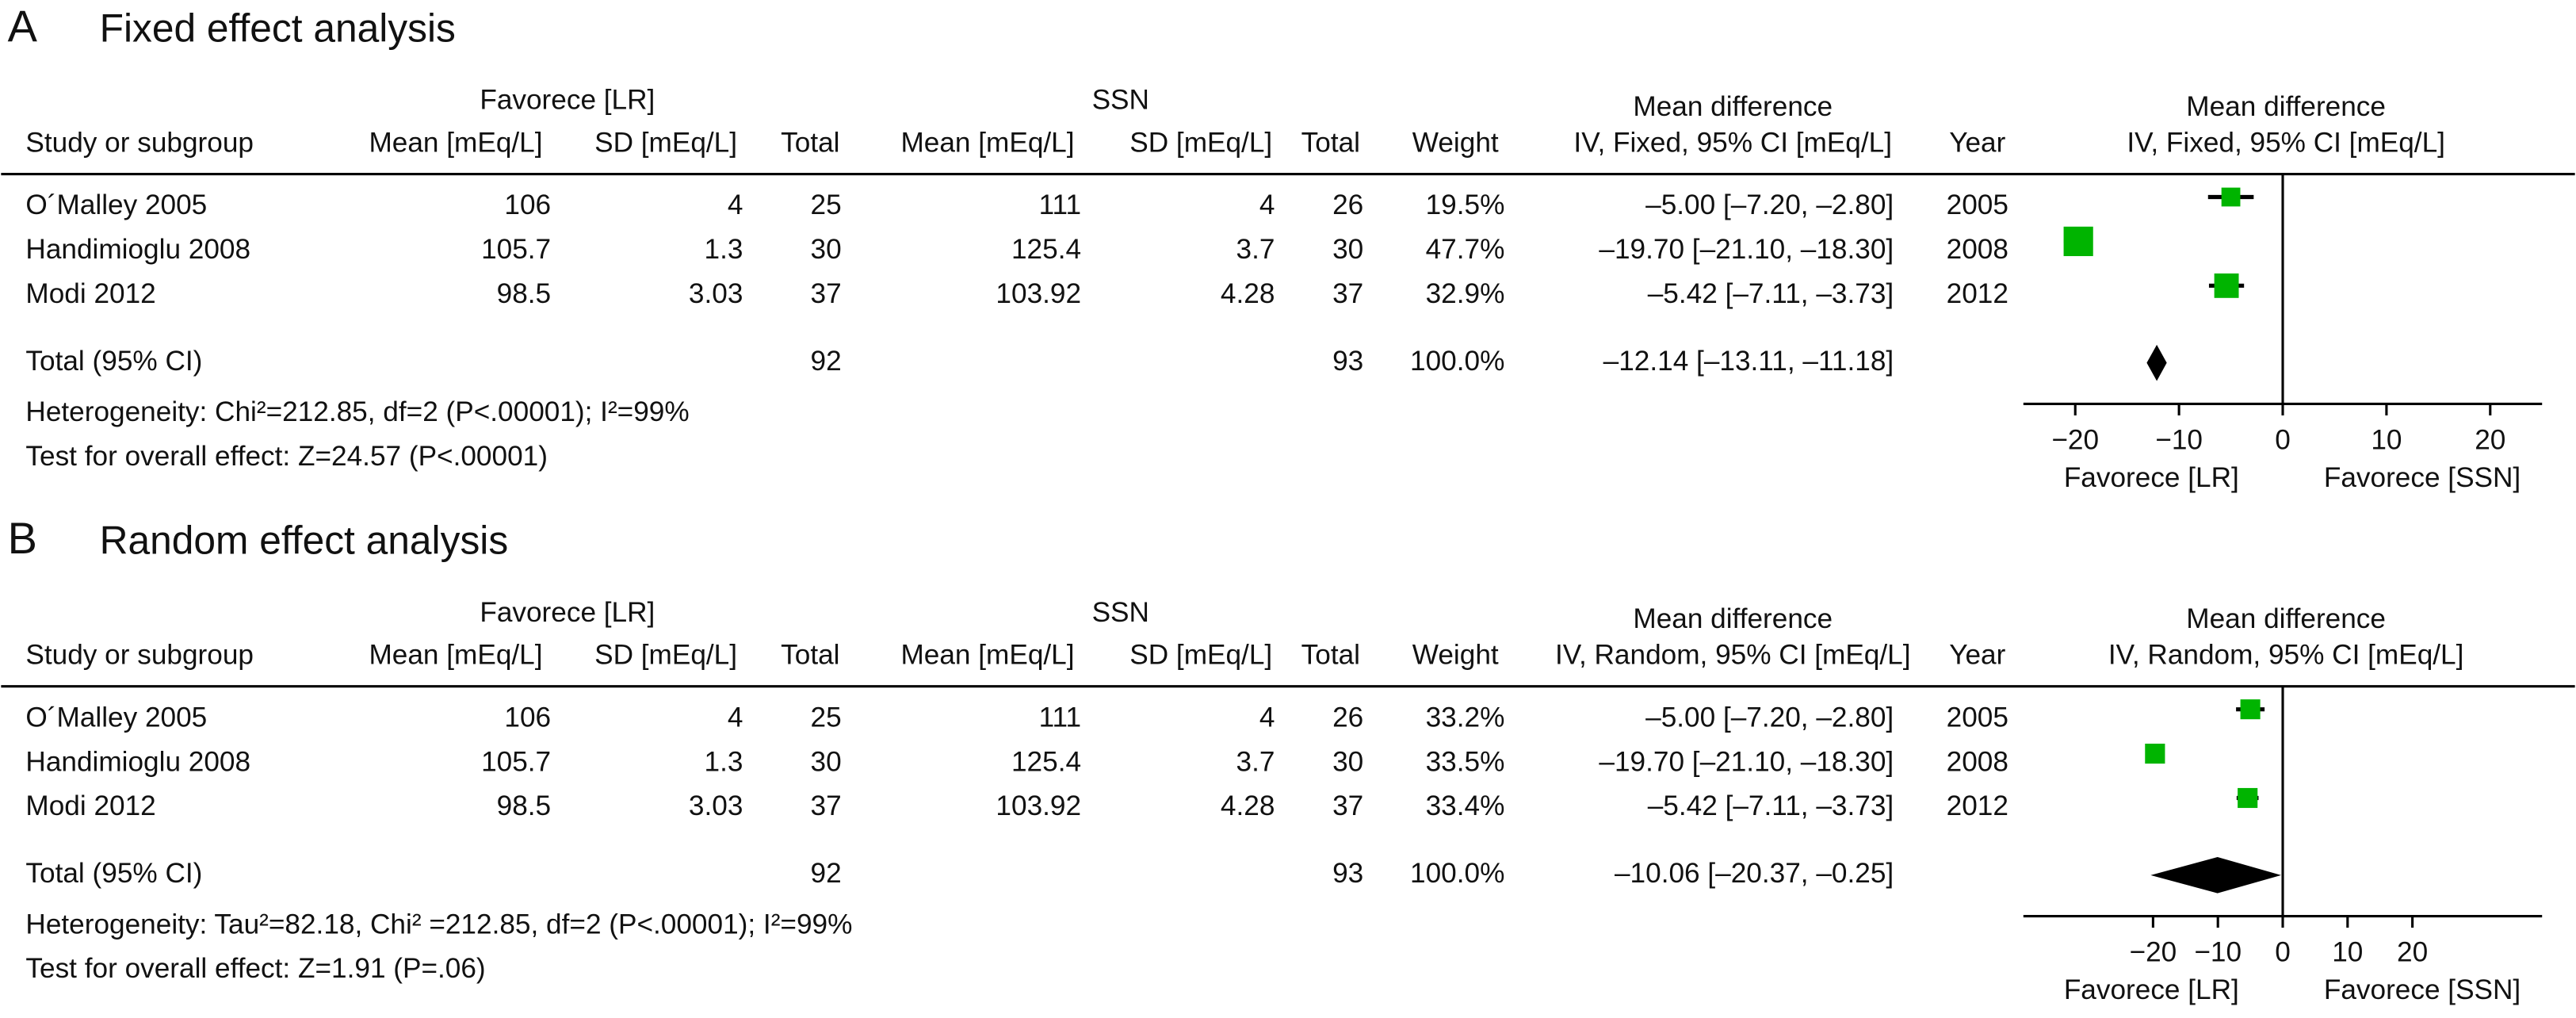  What do you see at coordinates (2286, 655) in the screenshot?
I see `plot-header: IV, Random, 95% CI [mEq/L]` at bounding box center [2286, 655].